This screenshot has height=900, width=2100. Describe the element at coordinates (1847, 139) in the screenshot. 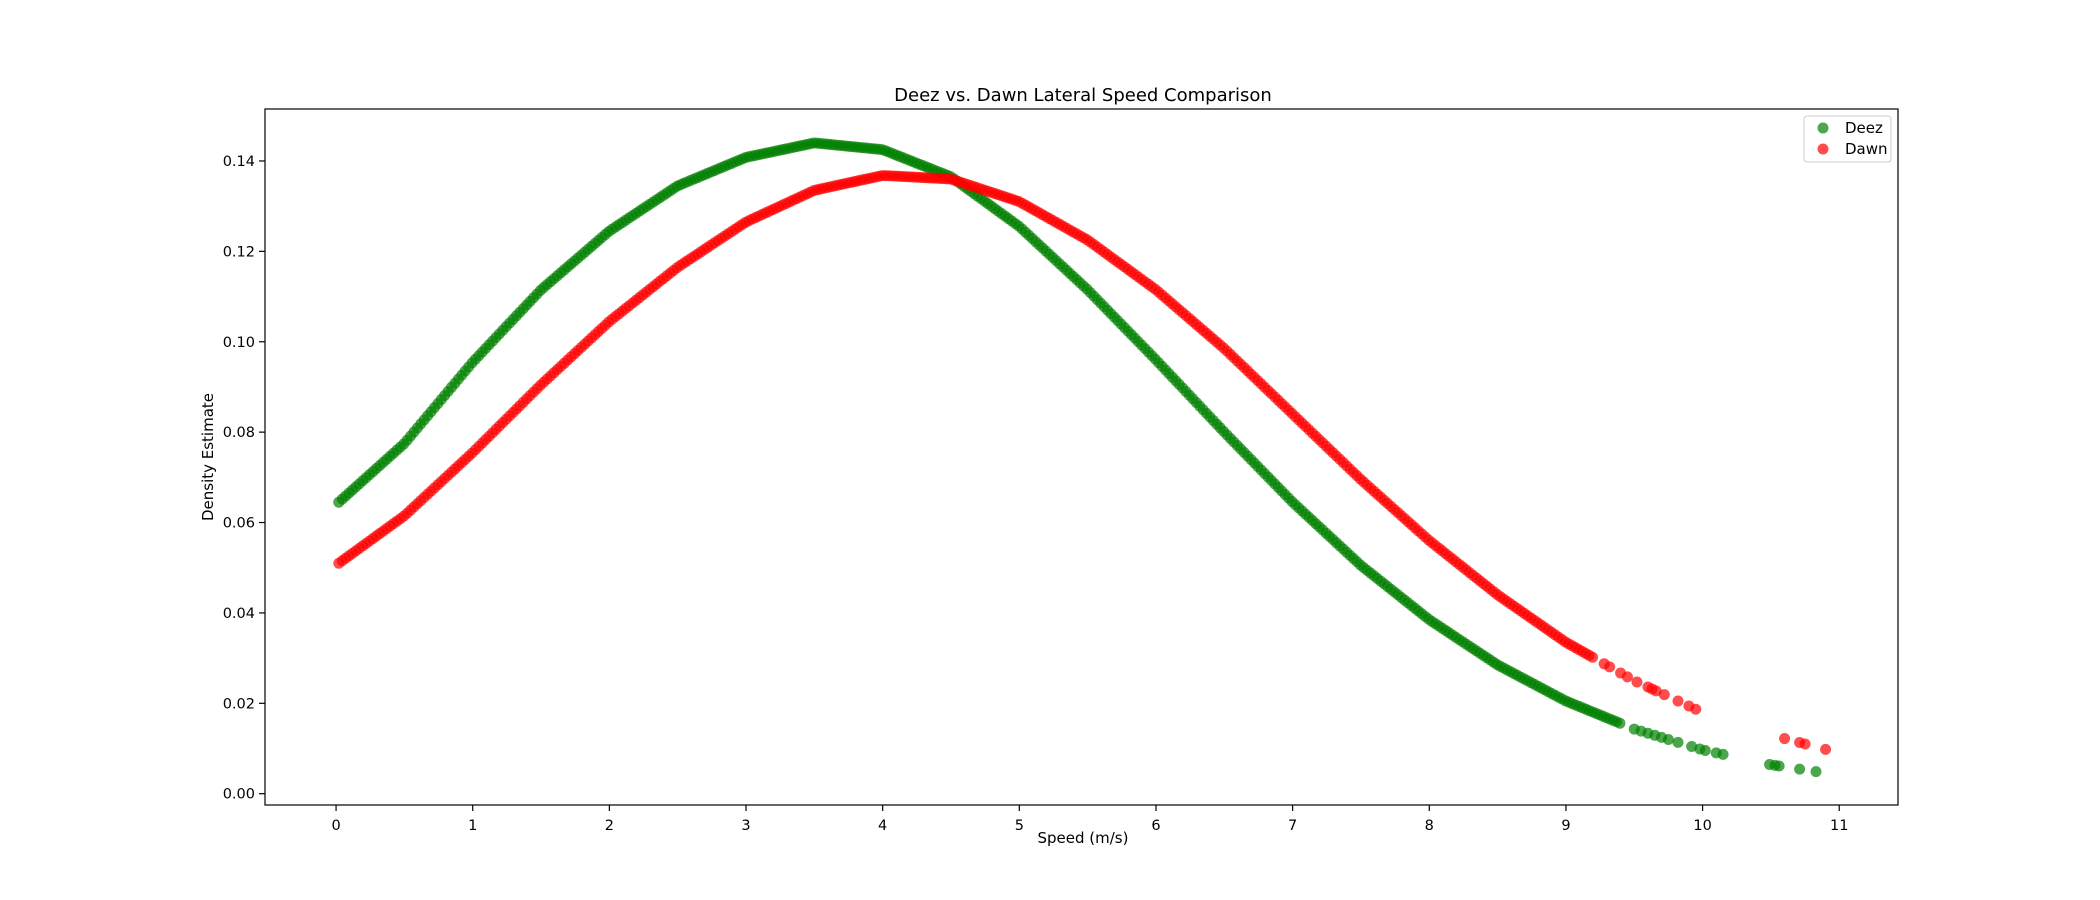

I see `legend: Deez Dawn` at that location.